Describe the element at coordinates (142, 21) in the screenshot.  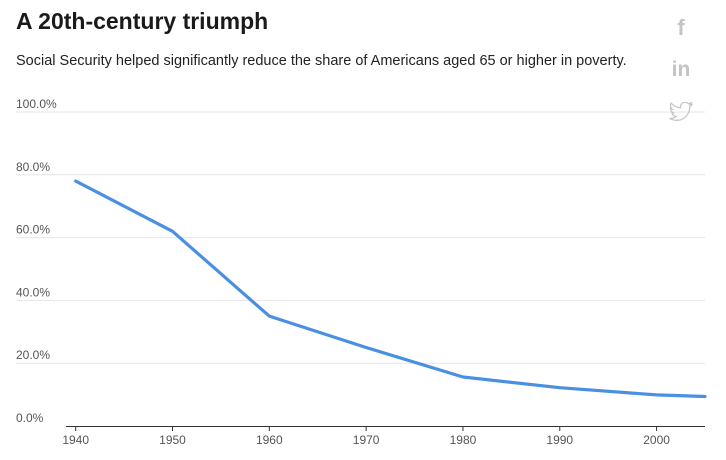
I see `chart-title: A 20th-century triumph` at that location.